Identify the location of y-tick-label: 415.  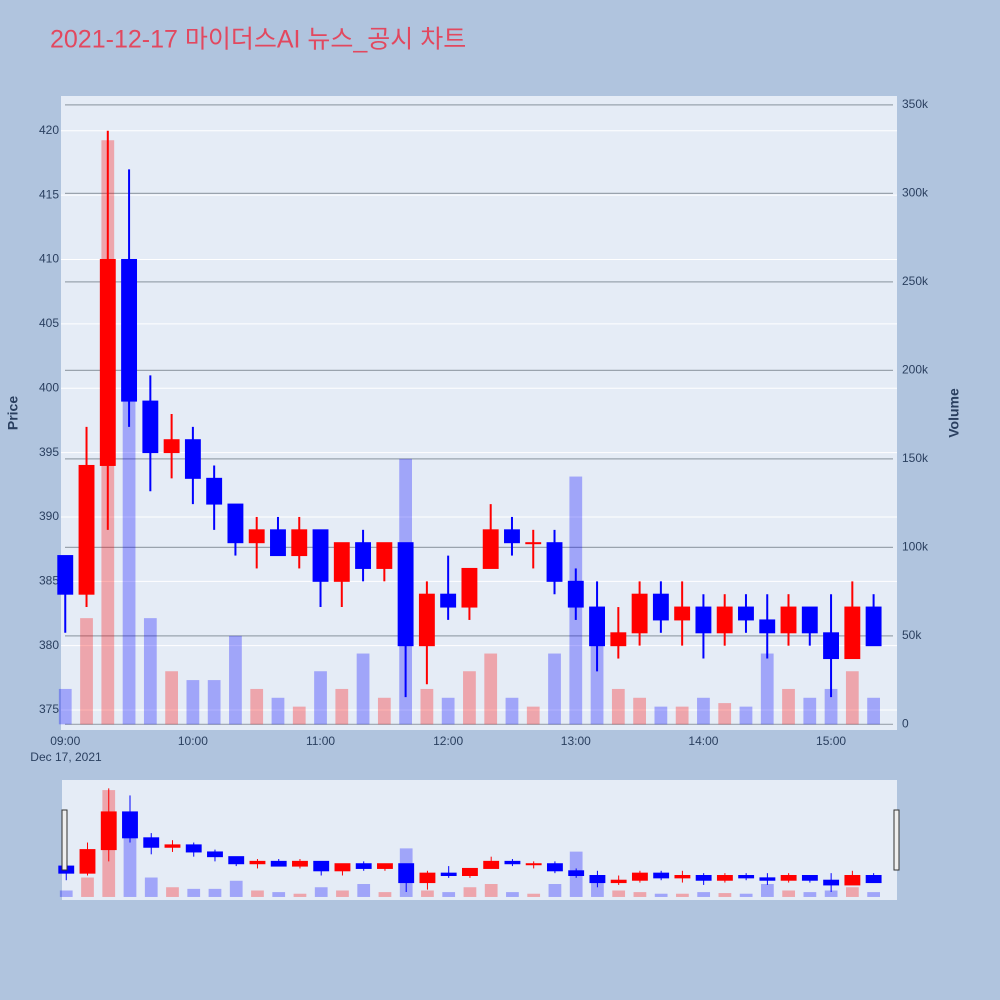
(49, 194).